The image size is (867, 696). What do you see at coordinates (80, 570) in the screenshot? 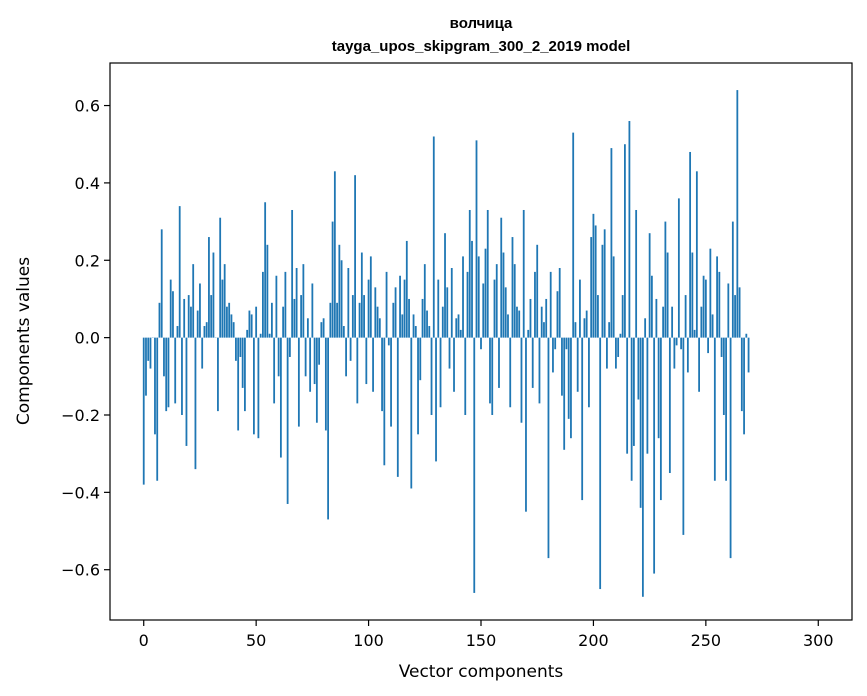
I see `y-tick-label: −0.6` at bounding box center [80, 570].